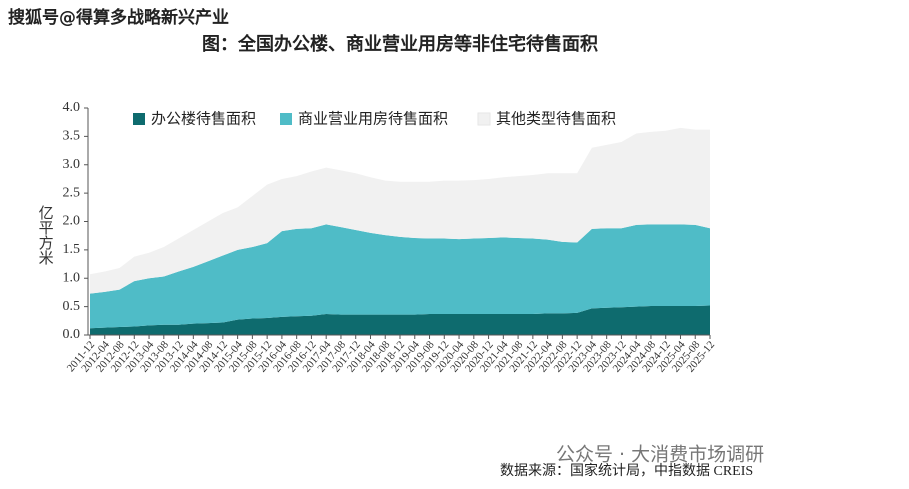  I want to click on y-tick-label: 3.5, so click(72, 136).